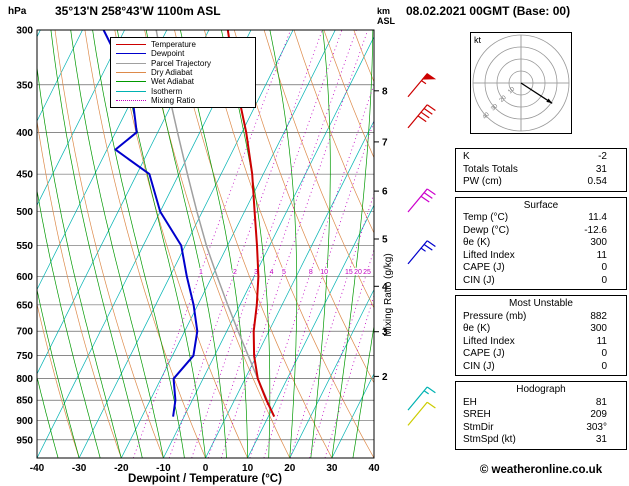 The height and width of the screenshot is (486, 629). Describe the element at coordinates (541, 231) in the screenshot. I see `stat-row: Dewp (°C) -12.6` at that location.